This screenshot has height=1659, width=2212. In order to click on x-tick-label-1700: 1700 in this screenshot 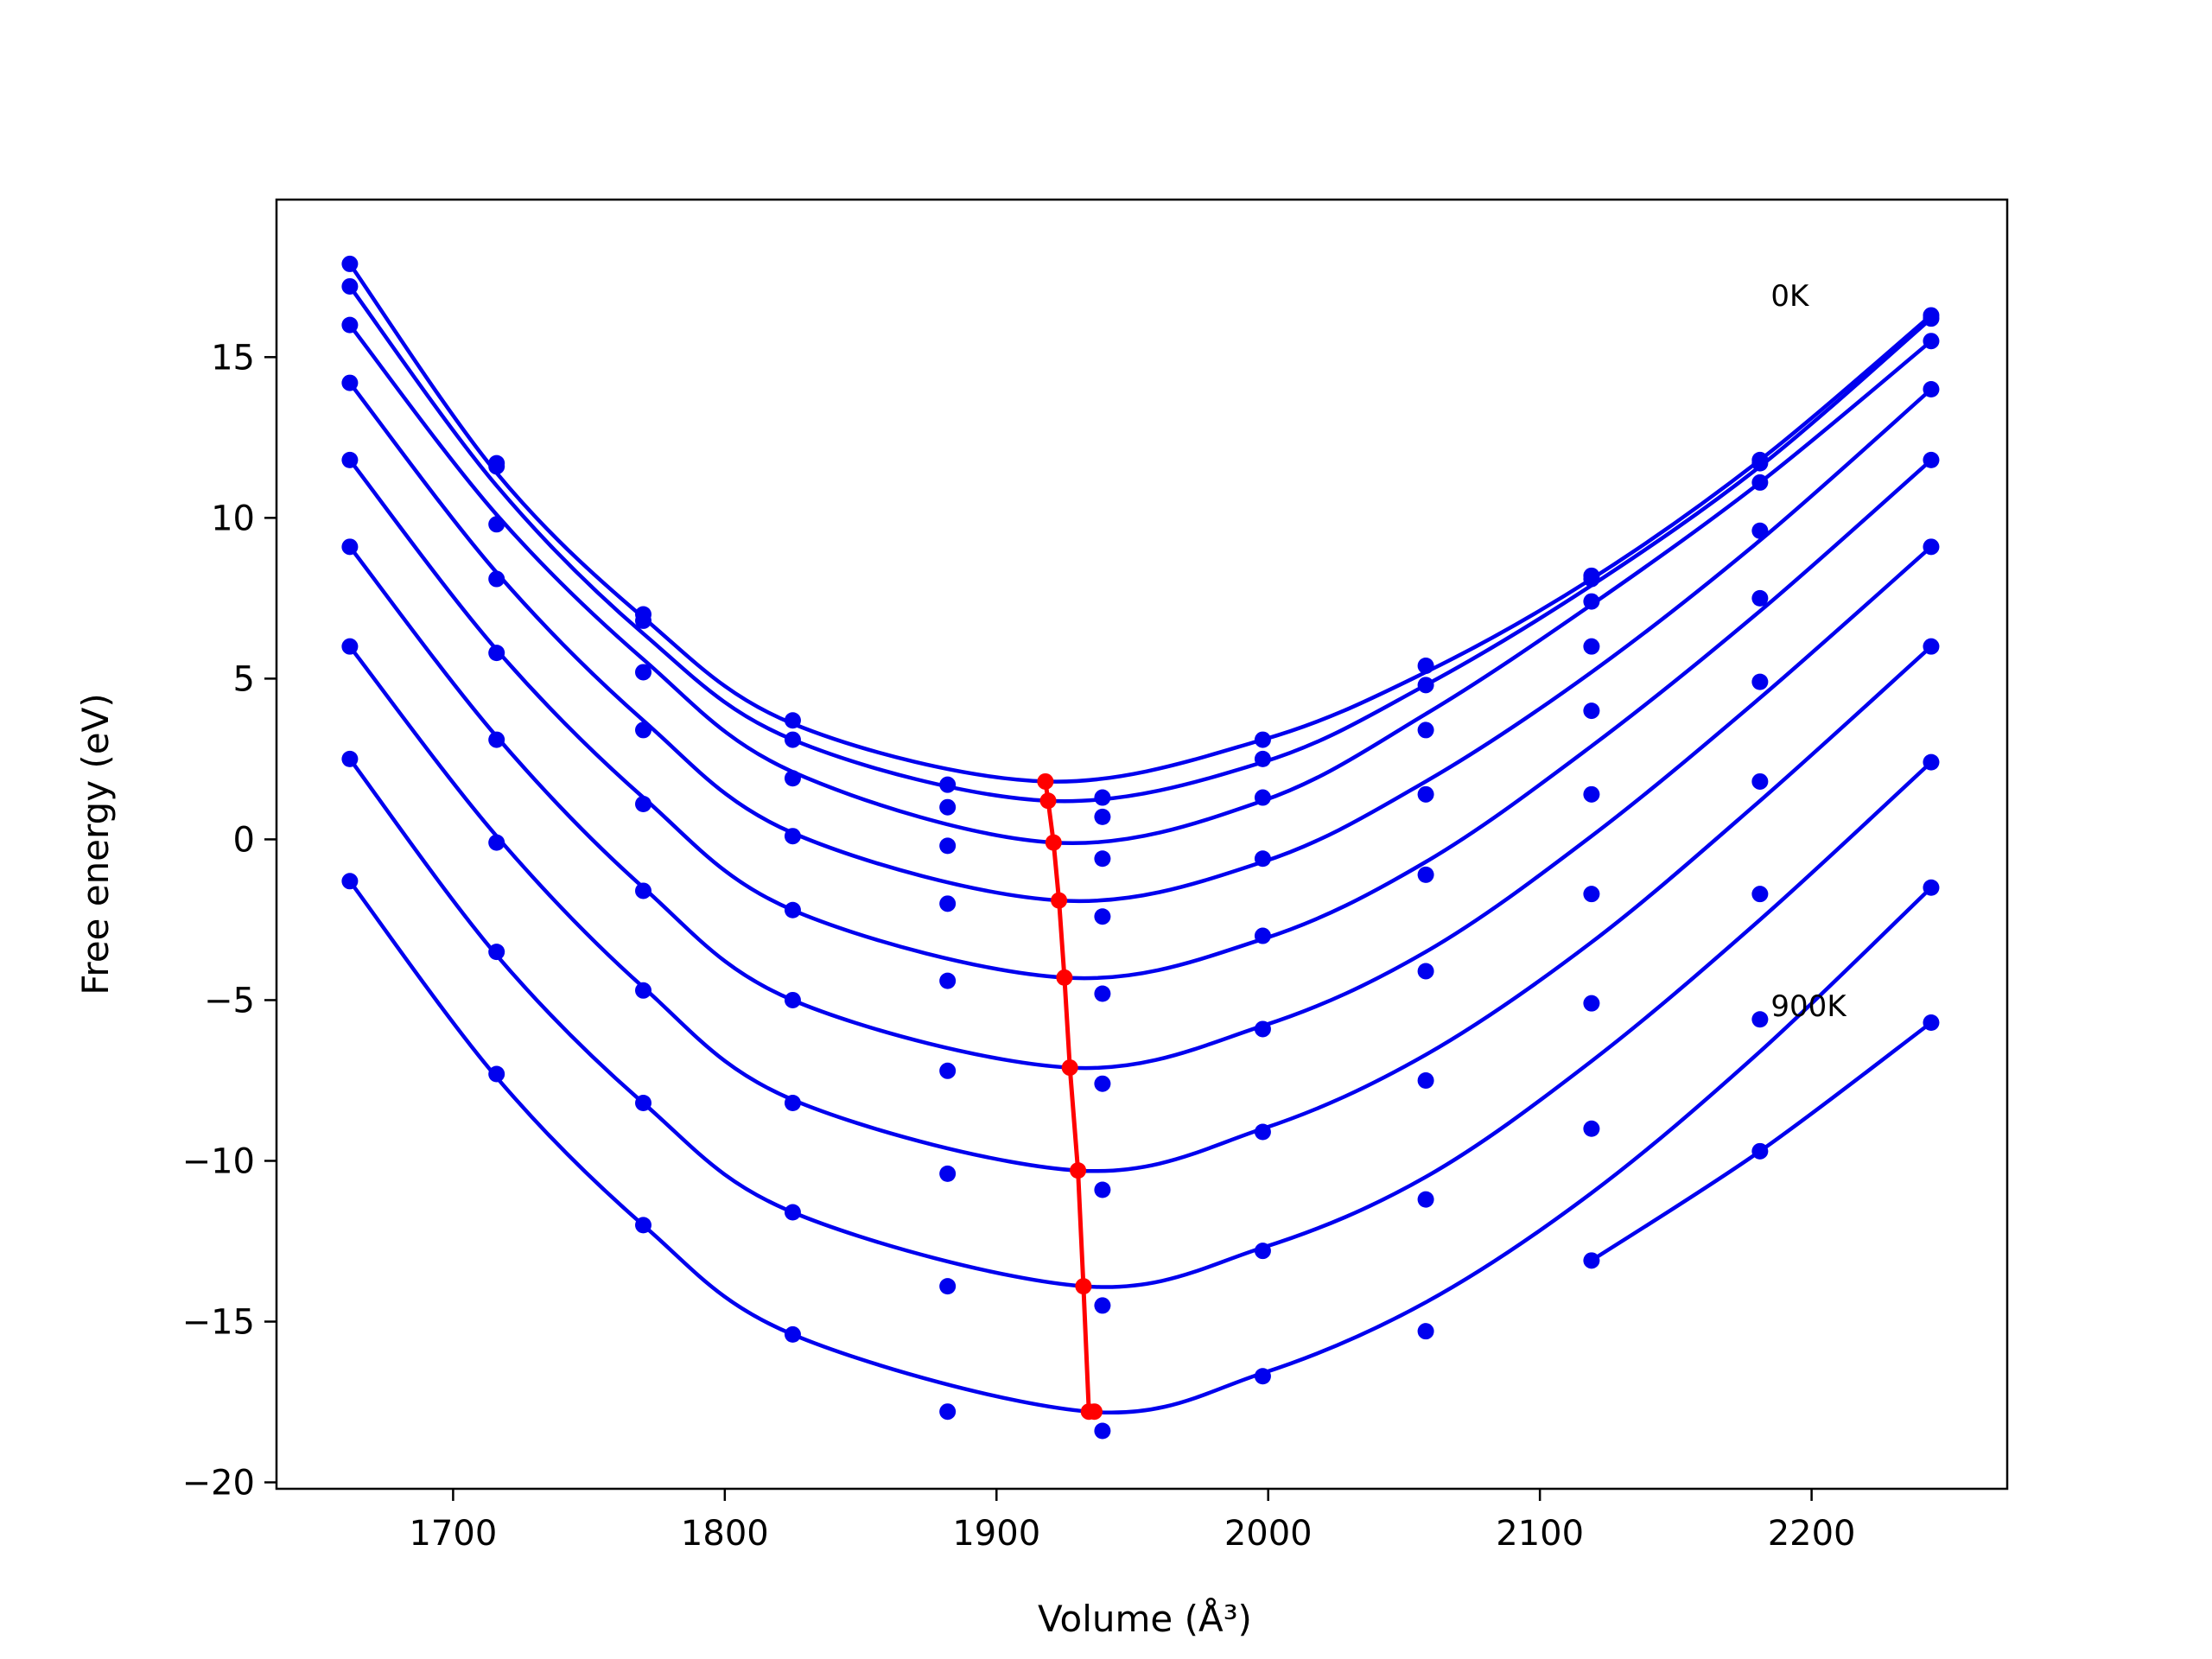, I will do `click(453, 1534)`.